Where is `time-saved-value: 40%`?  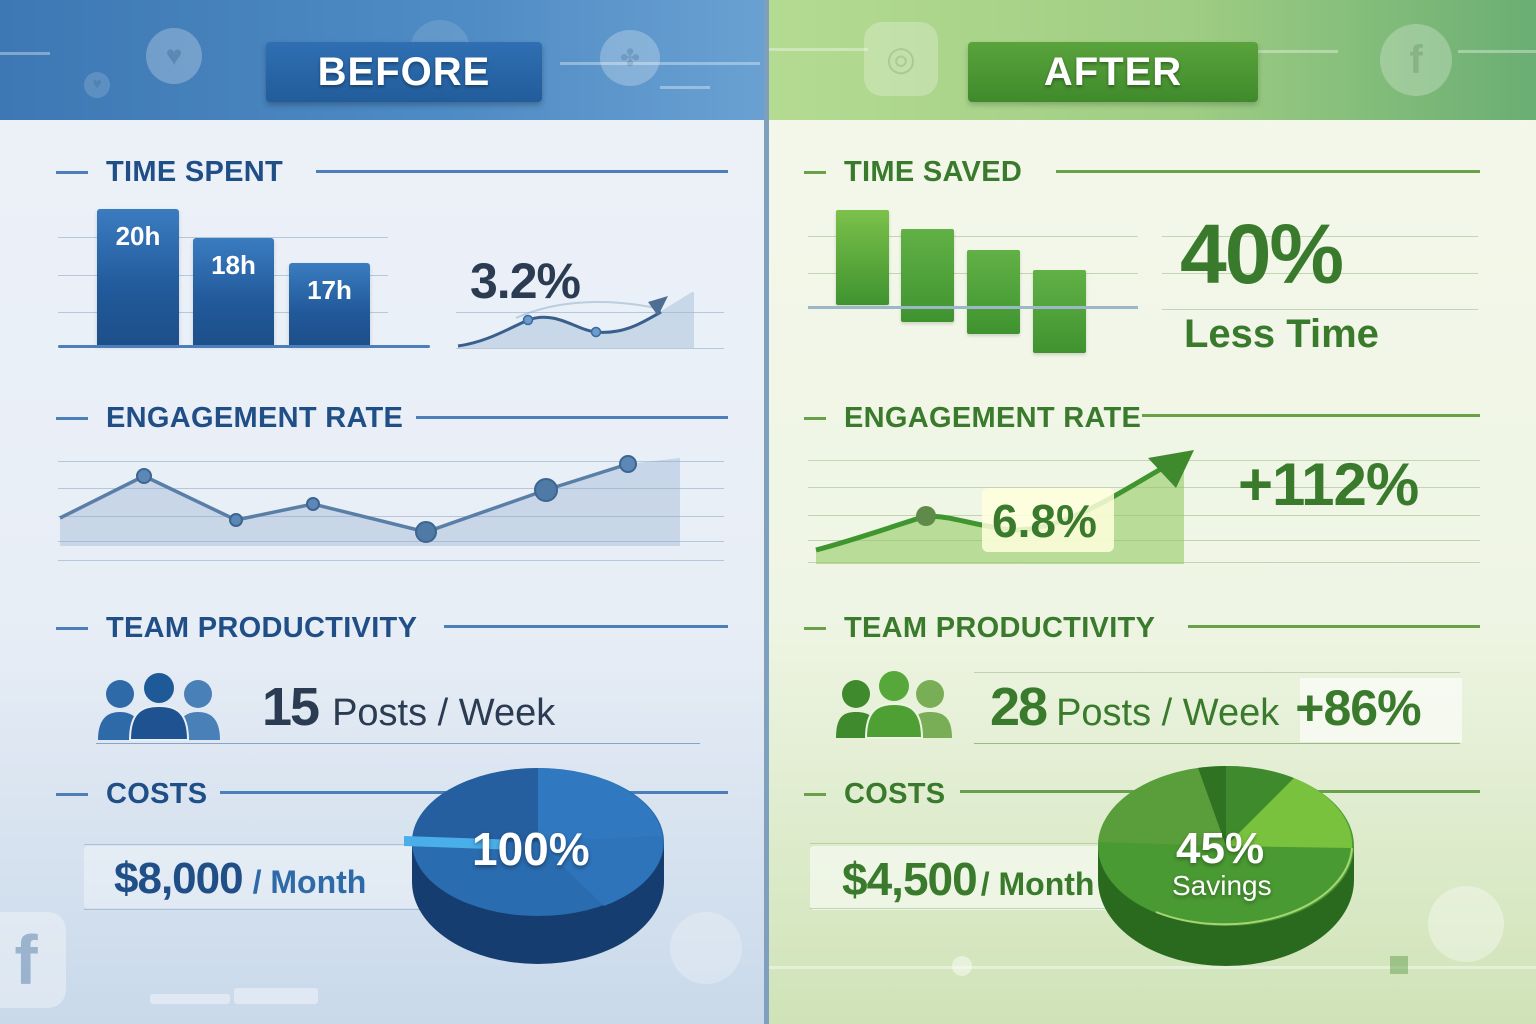 time-saved-value: 40% is located at coordinates (1262, 254).